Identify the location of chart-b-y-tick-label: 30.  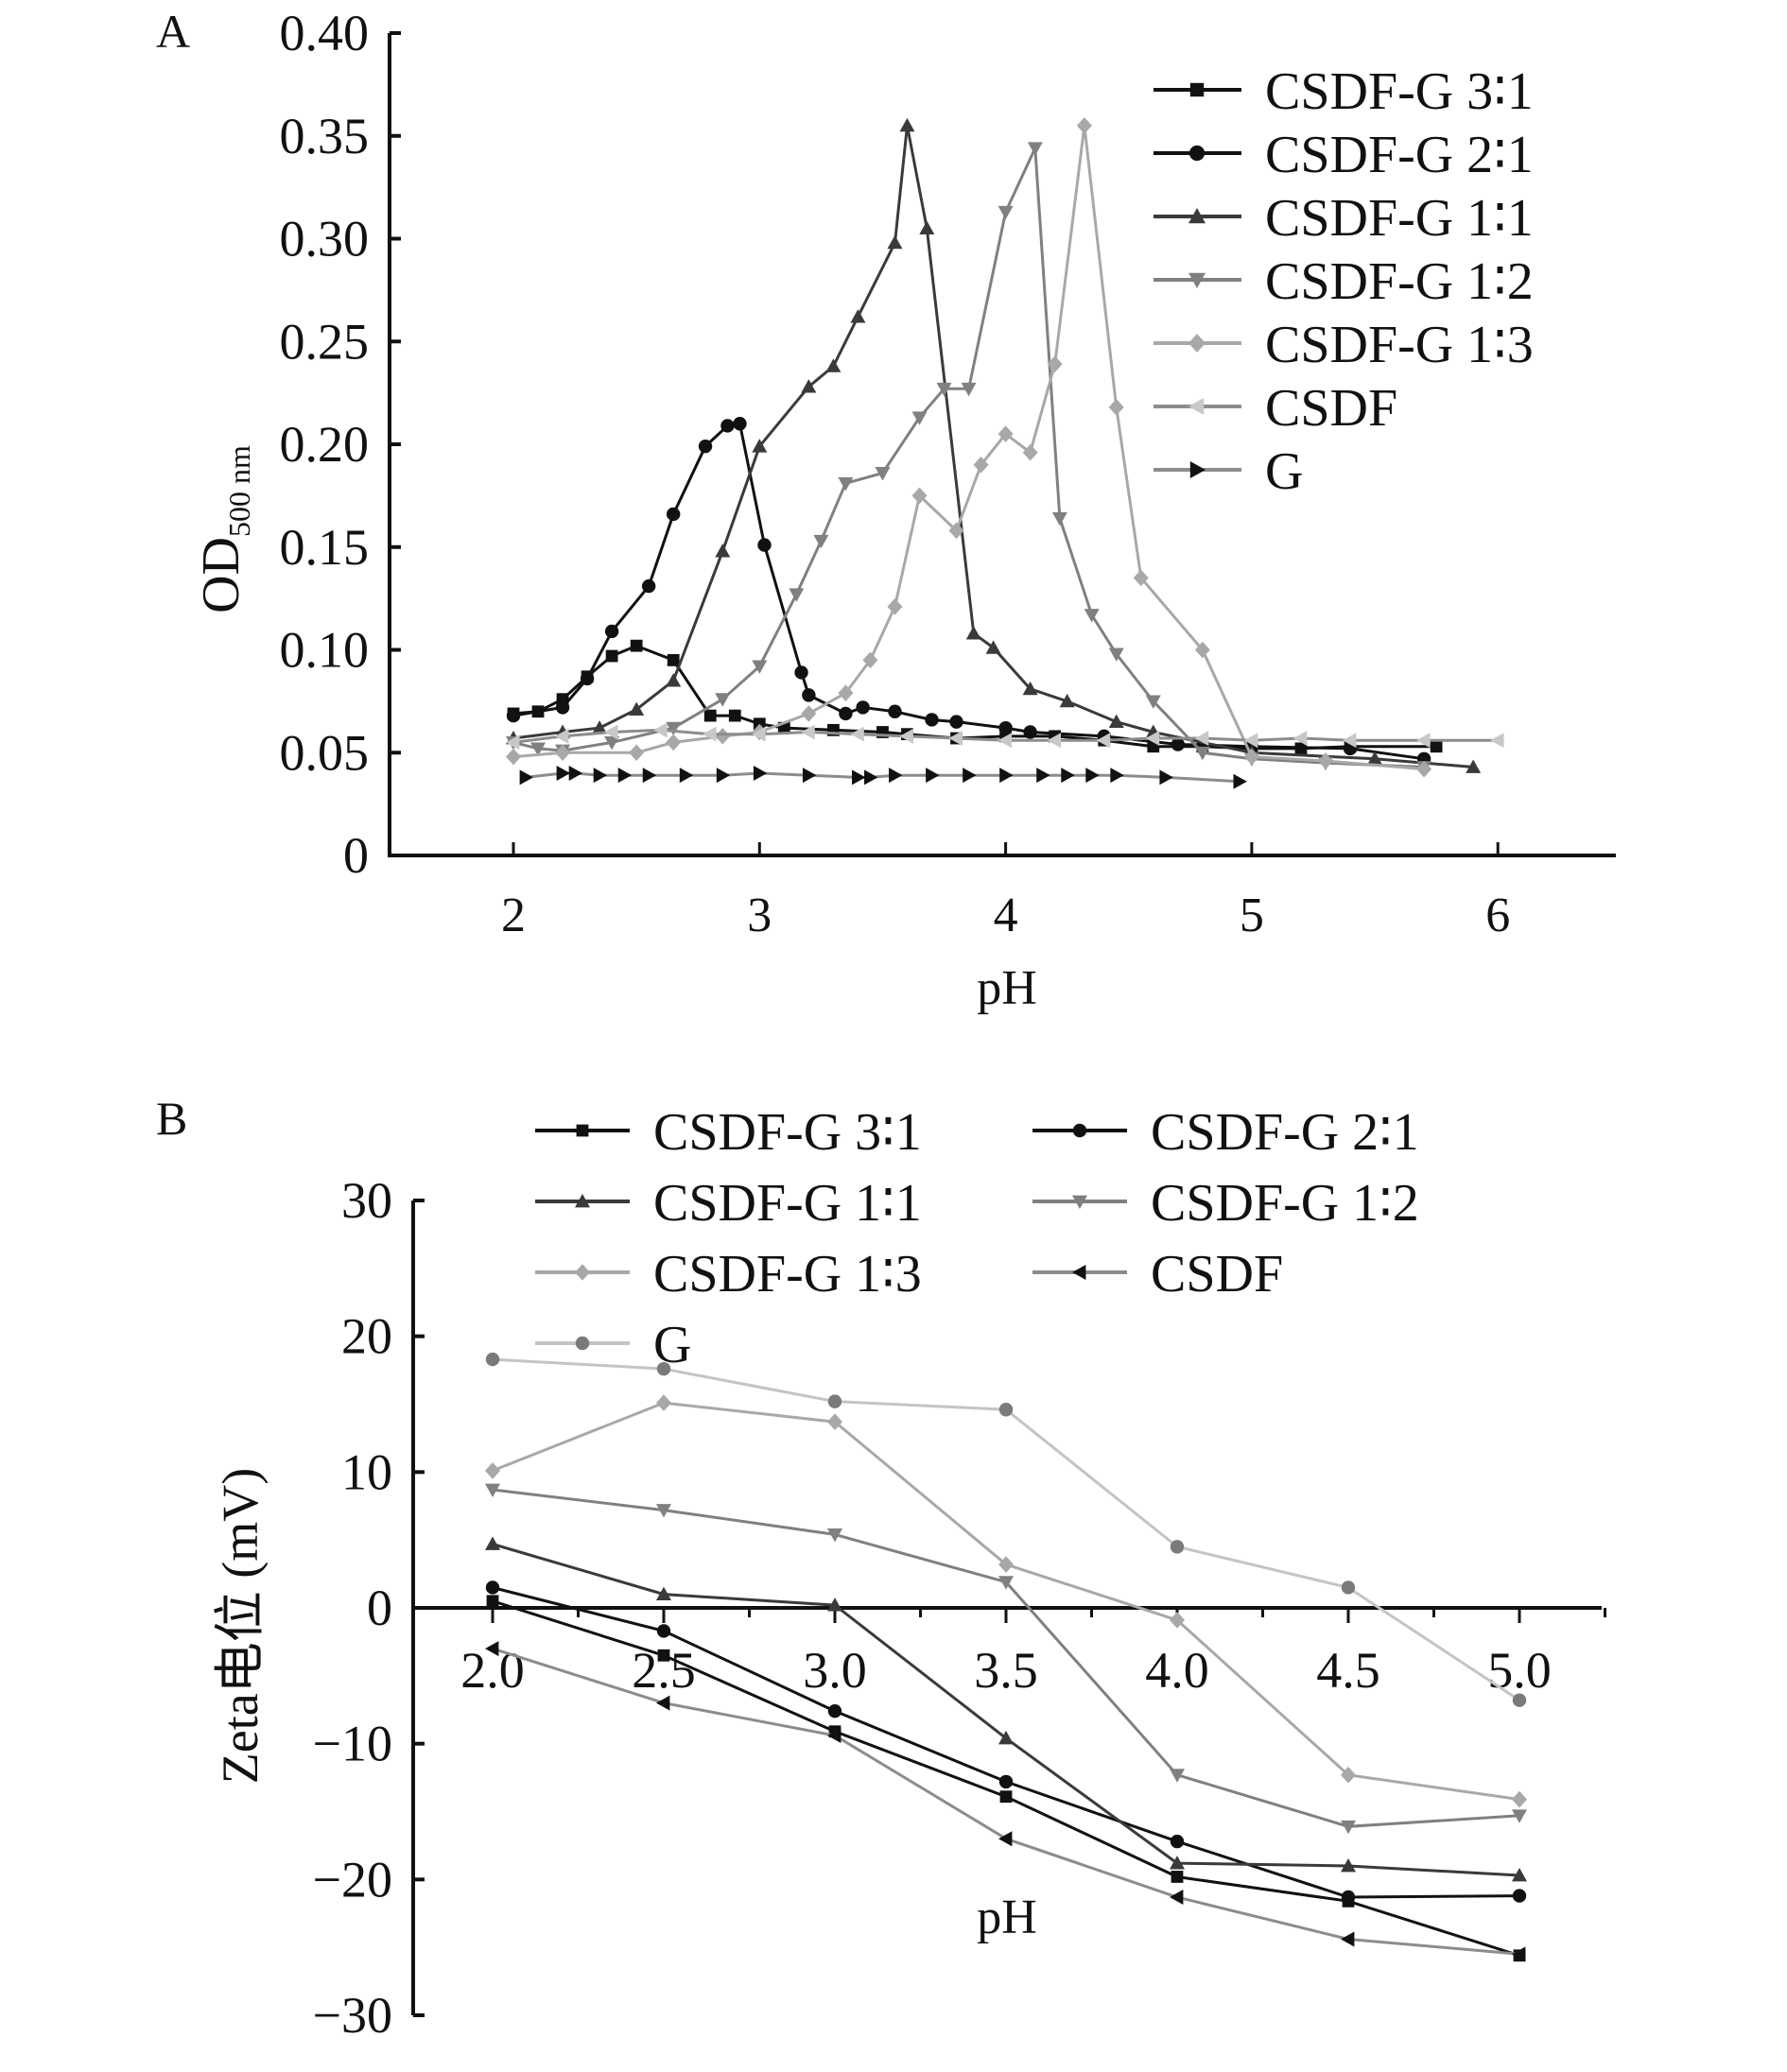
(366, 1200).